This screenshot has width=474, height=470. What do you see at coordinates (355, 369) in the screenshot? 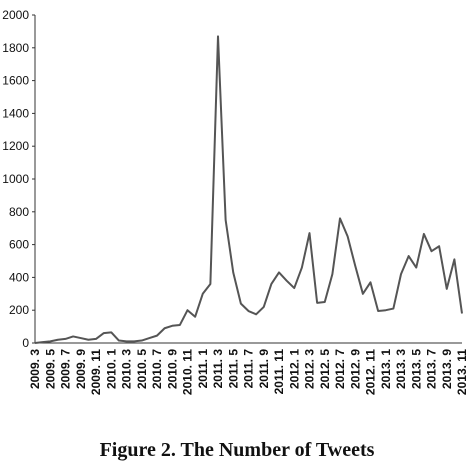
I see `x-tick-label: 2012. 9` at bounding box center [355, 369].